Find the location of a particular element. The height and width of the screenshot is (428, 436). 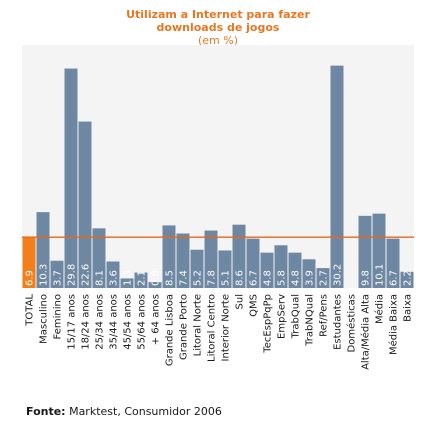

chart-title-line-2: downloads de jogos is located at coordinates (218, 27).